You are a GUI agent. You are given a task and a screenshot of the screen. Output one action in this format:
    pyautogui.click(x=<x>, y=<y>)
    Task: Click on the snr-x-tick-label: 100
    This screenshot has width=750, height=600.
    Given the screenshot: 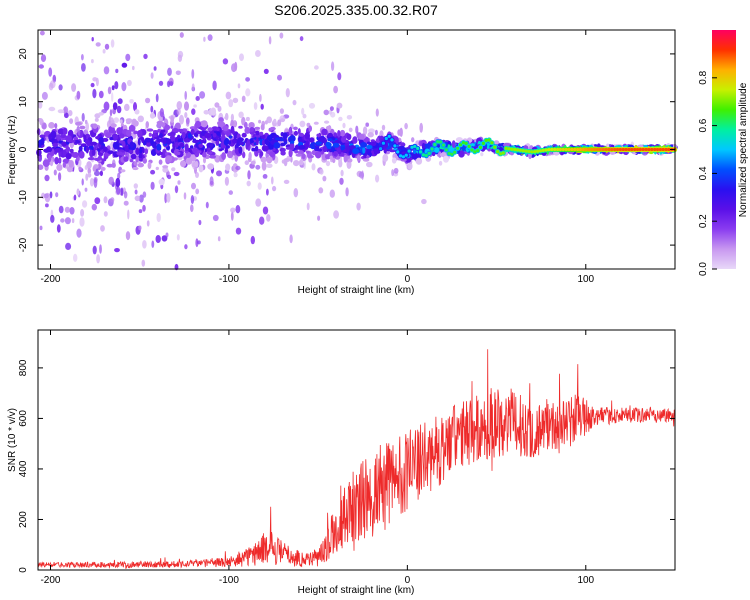 What is the action you would take?
    pyautogui.click(x=585, y=580)
    